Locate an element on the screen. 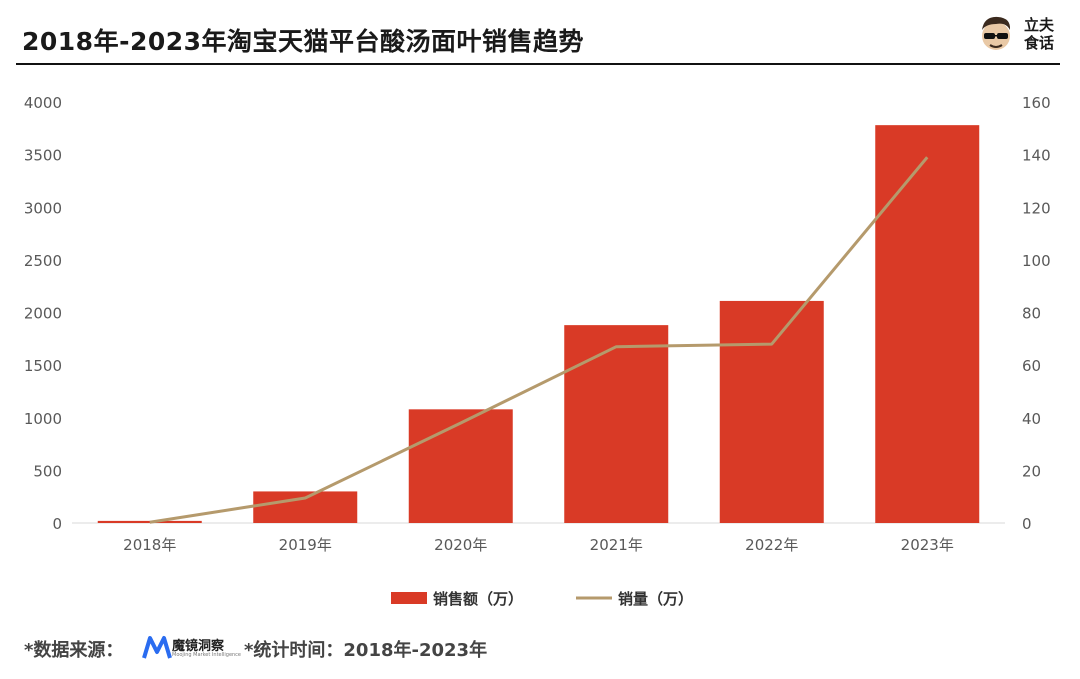 The height and width of the screenshot is (679, 1080). period-label: *统计时间：2018年-2023年 is located at coordinates (366, 650).